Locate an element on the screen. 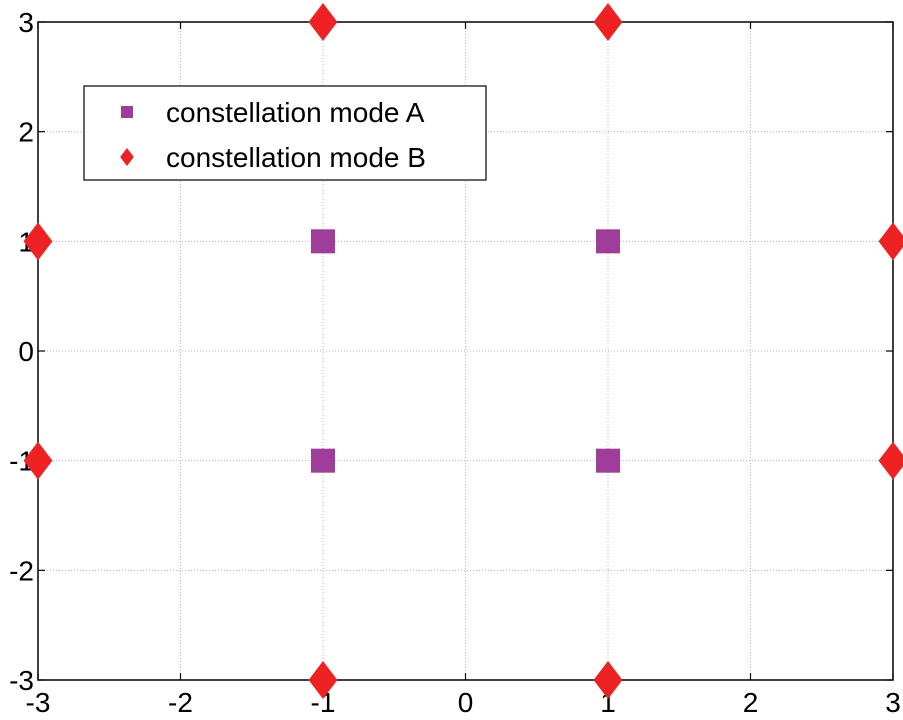 The width and height of the screenshot is (903, 720). legend-label: constellation mode B is located at coordinates (296, 157).